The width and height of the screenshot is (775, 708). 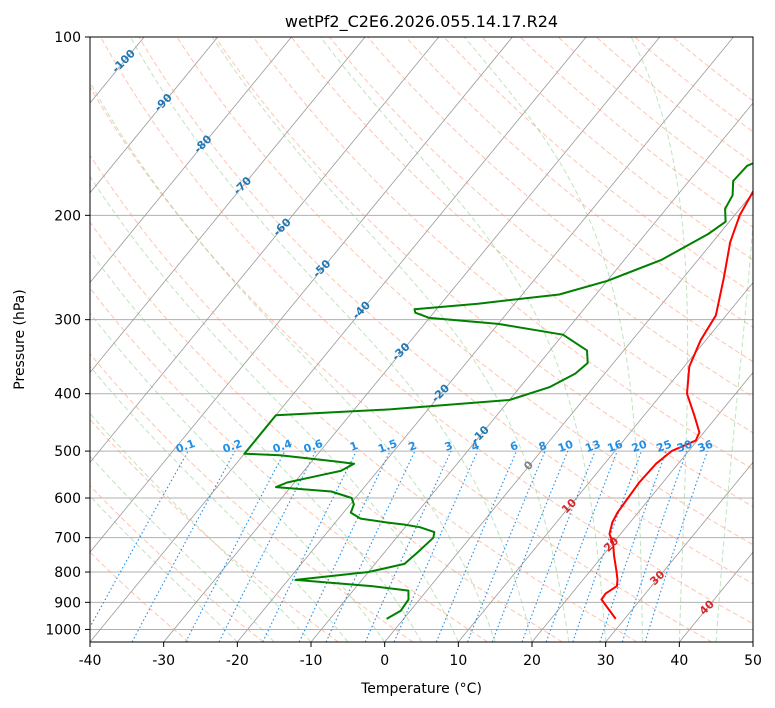 What do you see at coordinates (163, 661) in the screenshot?
I see `x-tick-label: -30` at bounding box center [163, 661].